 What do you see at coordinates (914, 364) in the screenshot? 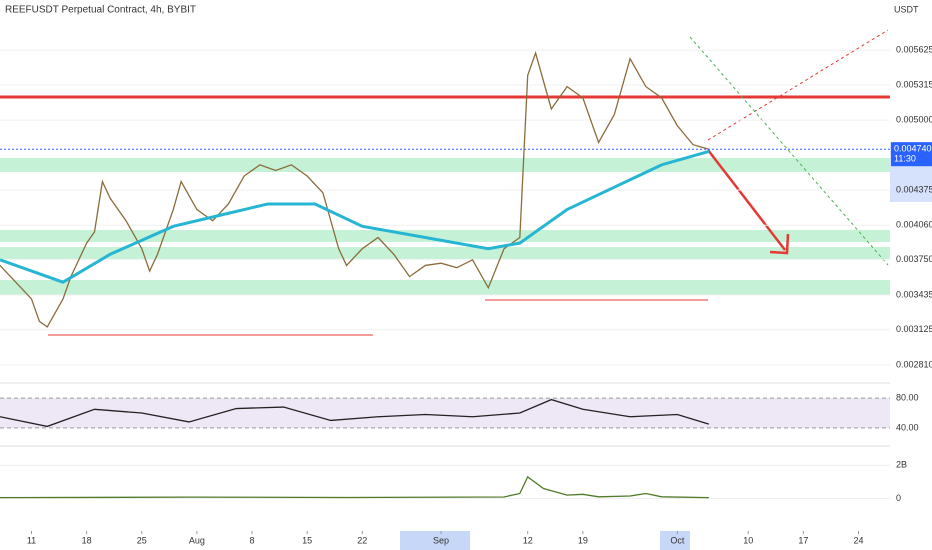
I see `y-tick-label: 0.002810` at bounding box center [914, 364].